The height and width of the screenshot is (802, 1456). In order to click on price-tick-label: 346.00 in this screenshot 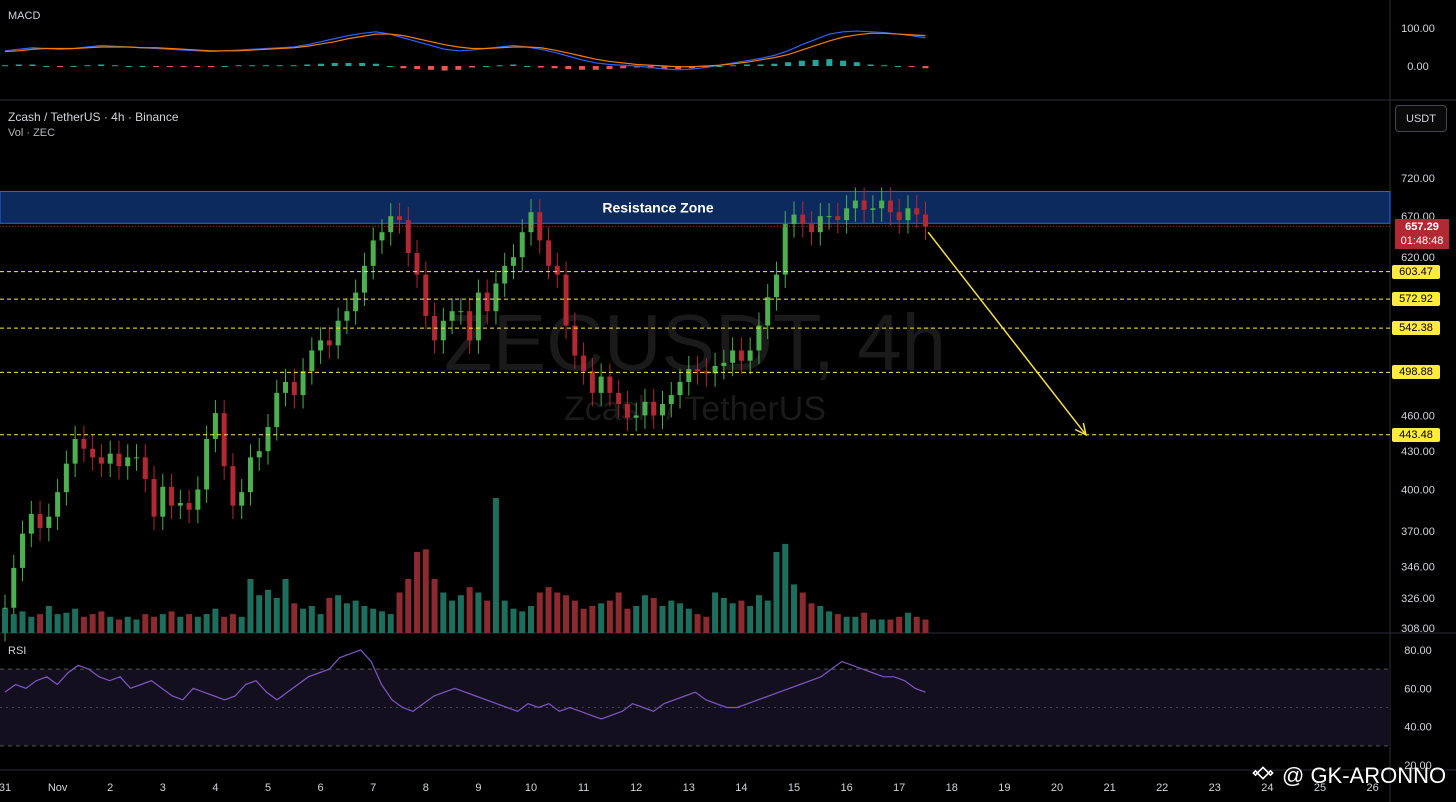, I will do `click(1418, 567)`.